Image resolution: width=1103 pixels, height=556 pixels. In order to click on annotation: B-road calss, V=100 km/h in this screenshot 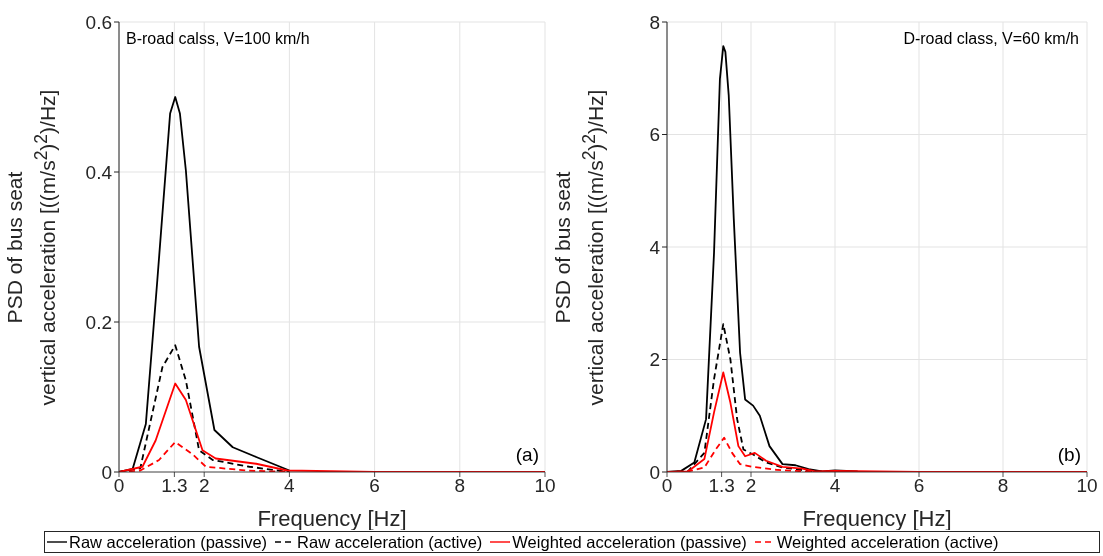, I will do `click(218, 39)`.